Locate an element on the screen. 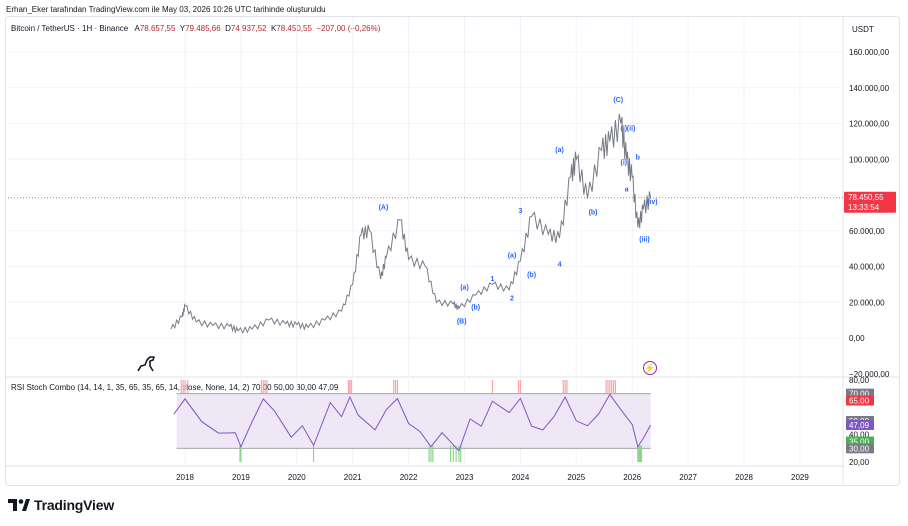  last-price-label: 78.450,55 is located at coordinates (866, 197).